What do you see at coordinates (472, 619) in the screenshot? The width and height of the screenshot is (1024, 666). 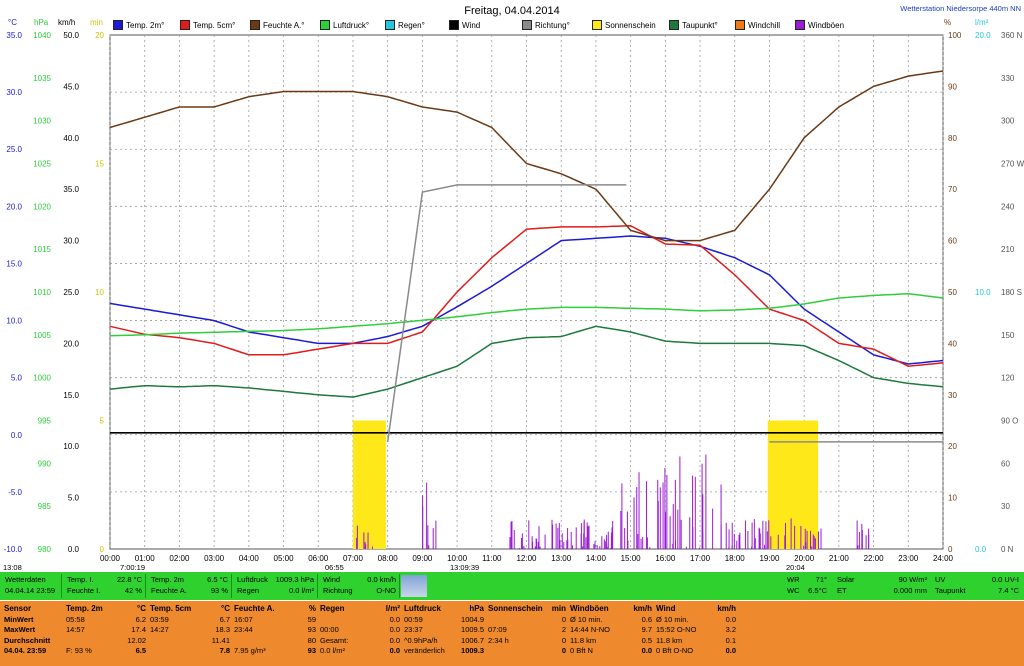 I see `stats-cell-value: 1004.9` at bounding box center [472, 619].